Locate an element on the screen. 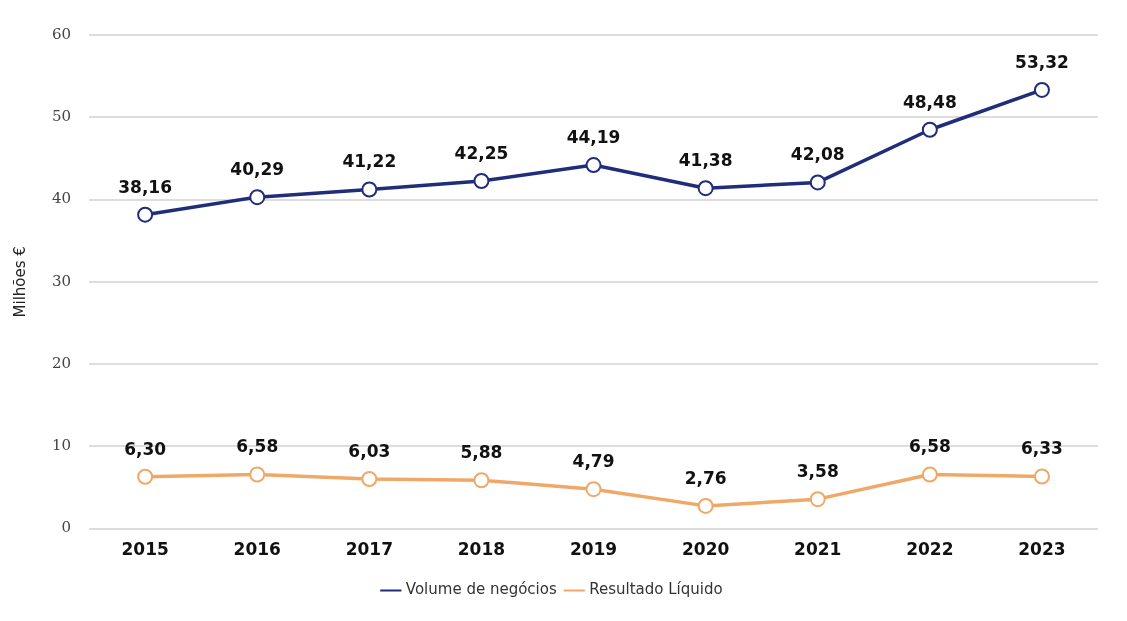  x-tick-label: 2018 is located at coordinates (481, 549).